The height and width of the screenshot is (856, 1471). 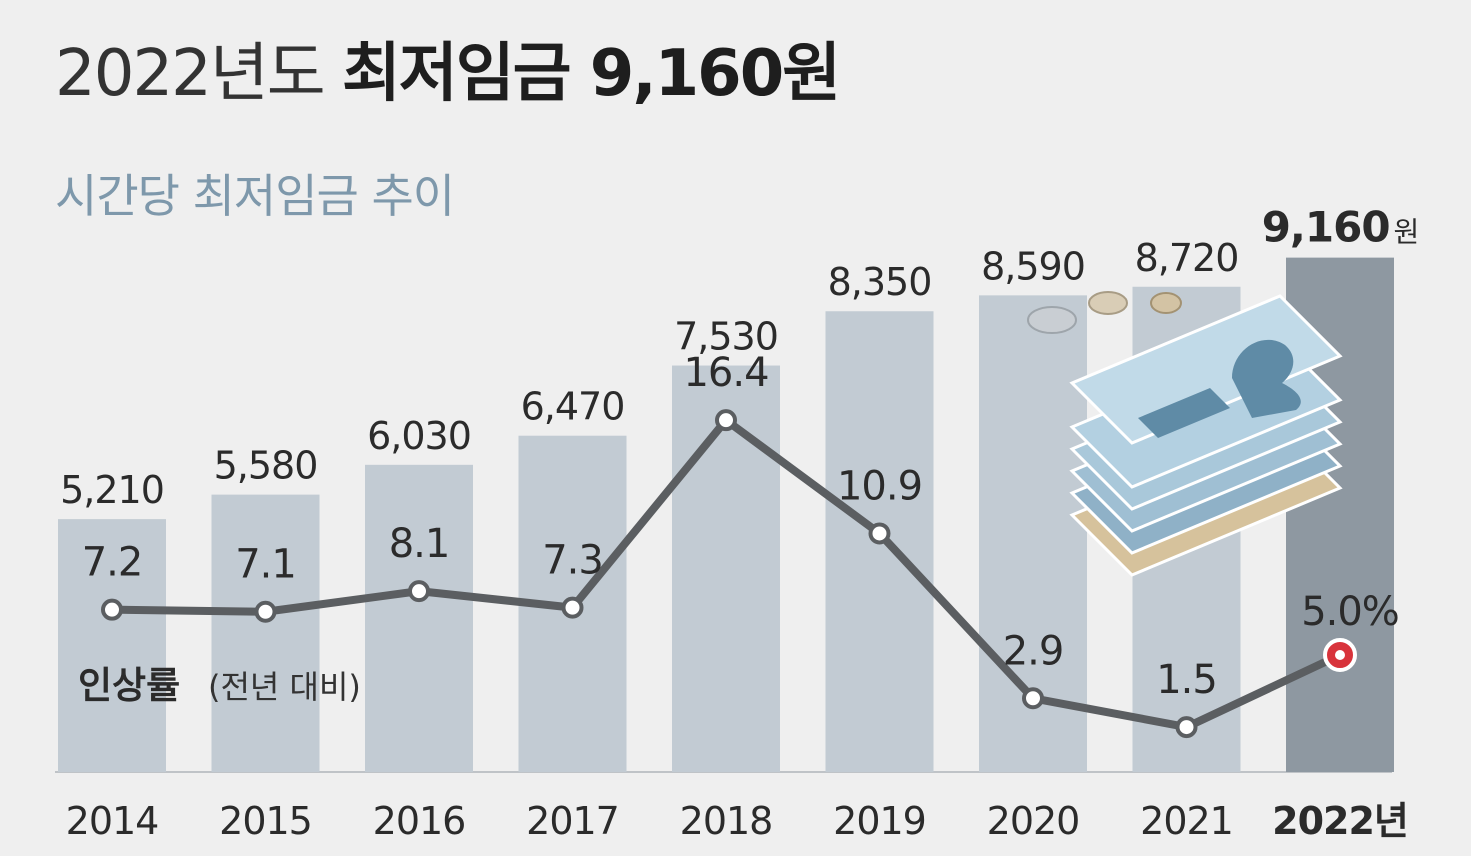 What do you see at coordinates (255, 196) in the screenshot?
I see `chart-subtitle: 시간당 최저임금 추이` at bounding box center [255, 196].